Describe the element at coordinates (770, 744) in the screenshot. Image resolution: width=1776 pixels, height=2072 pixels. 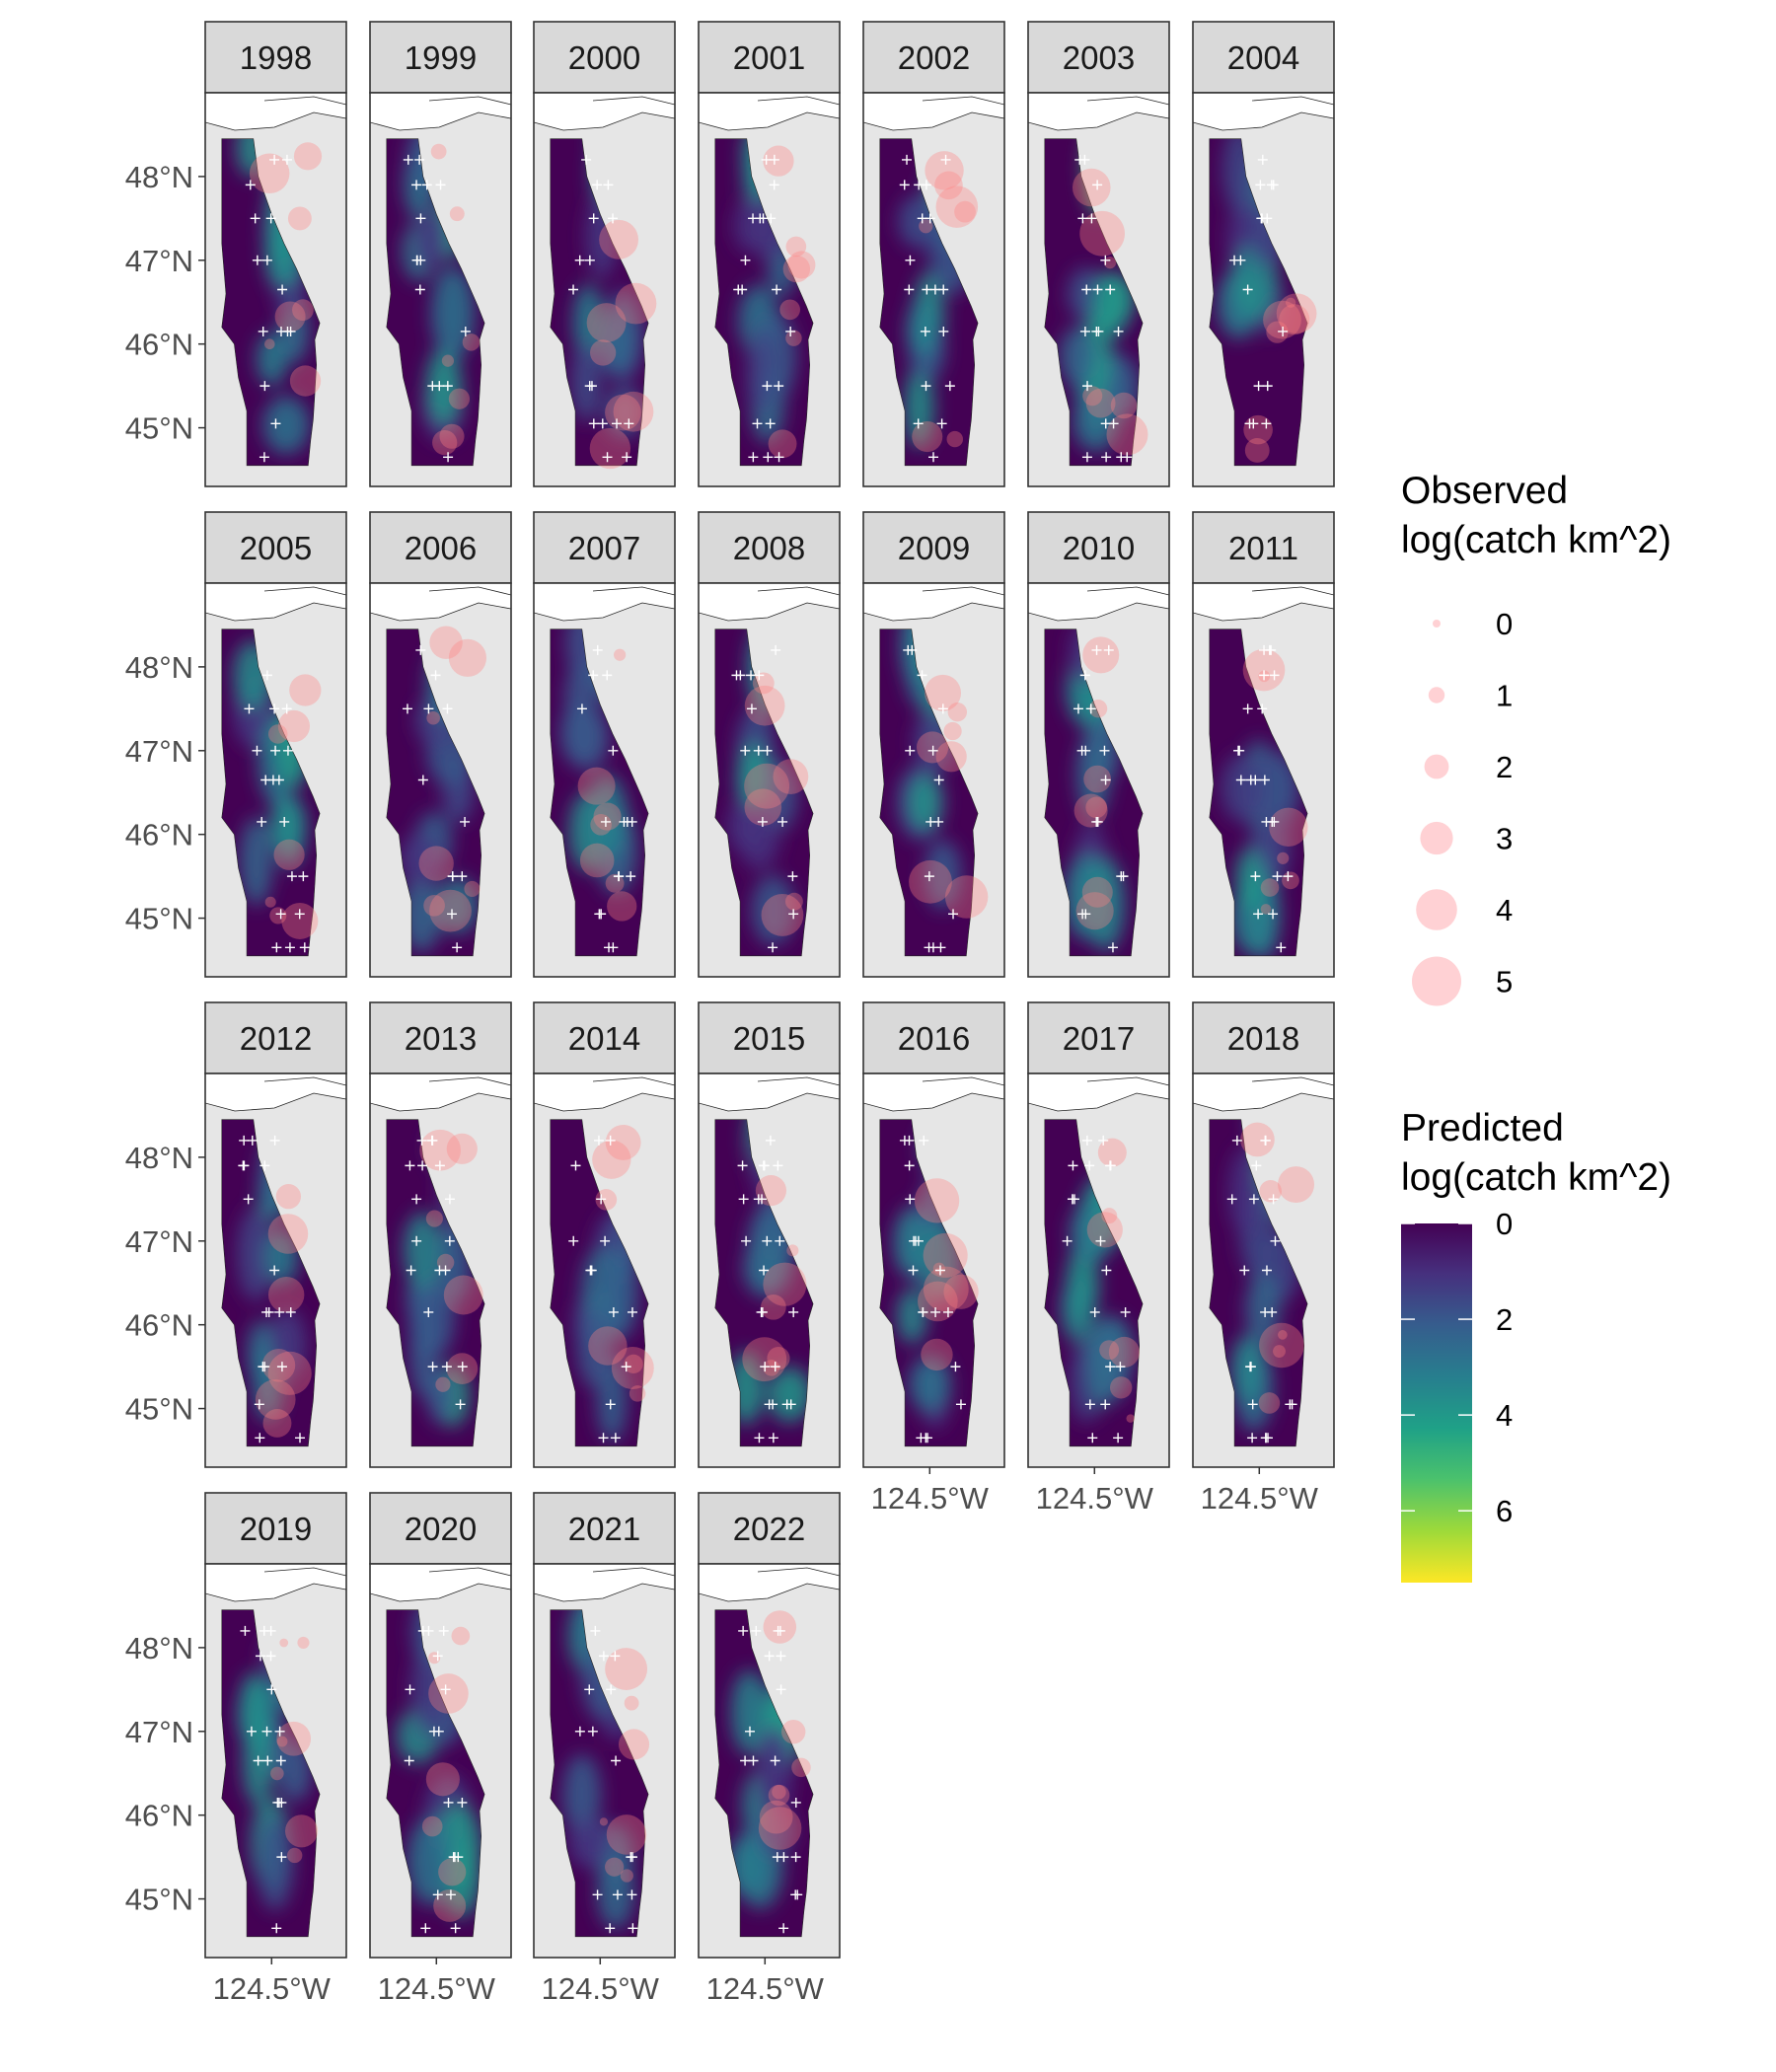
I see `facet-panel-2008: 2008` at that location.